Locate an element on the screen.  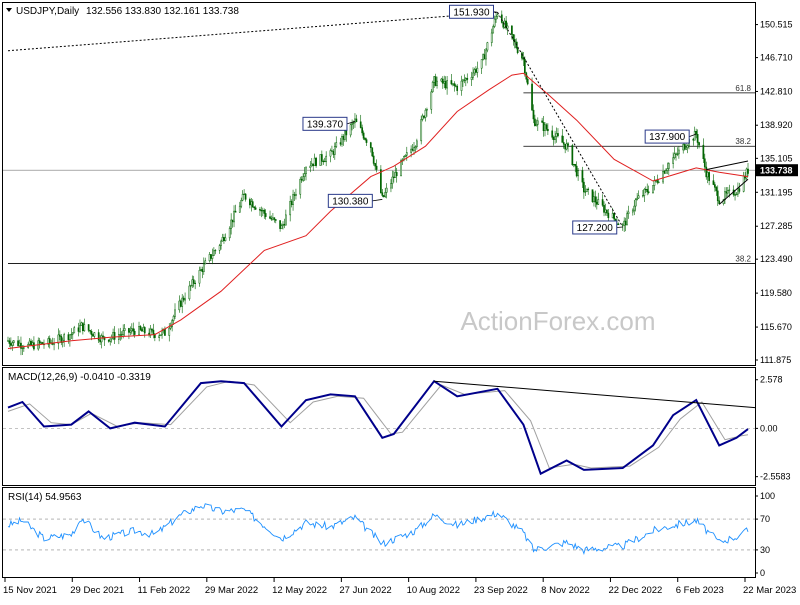
current-price-box is located at coordinates (777, 170).